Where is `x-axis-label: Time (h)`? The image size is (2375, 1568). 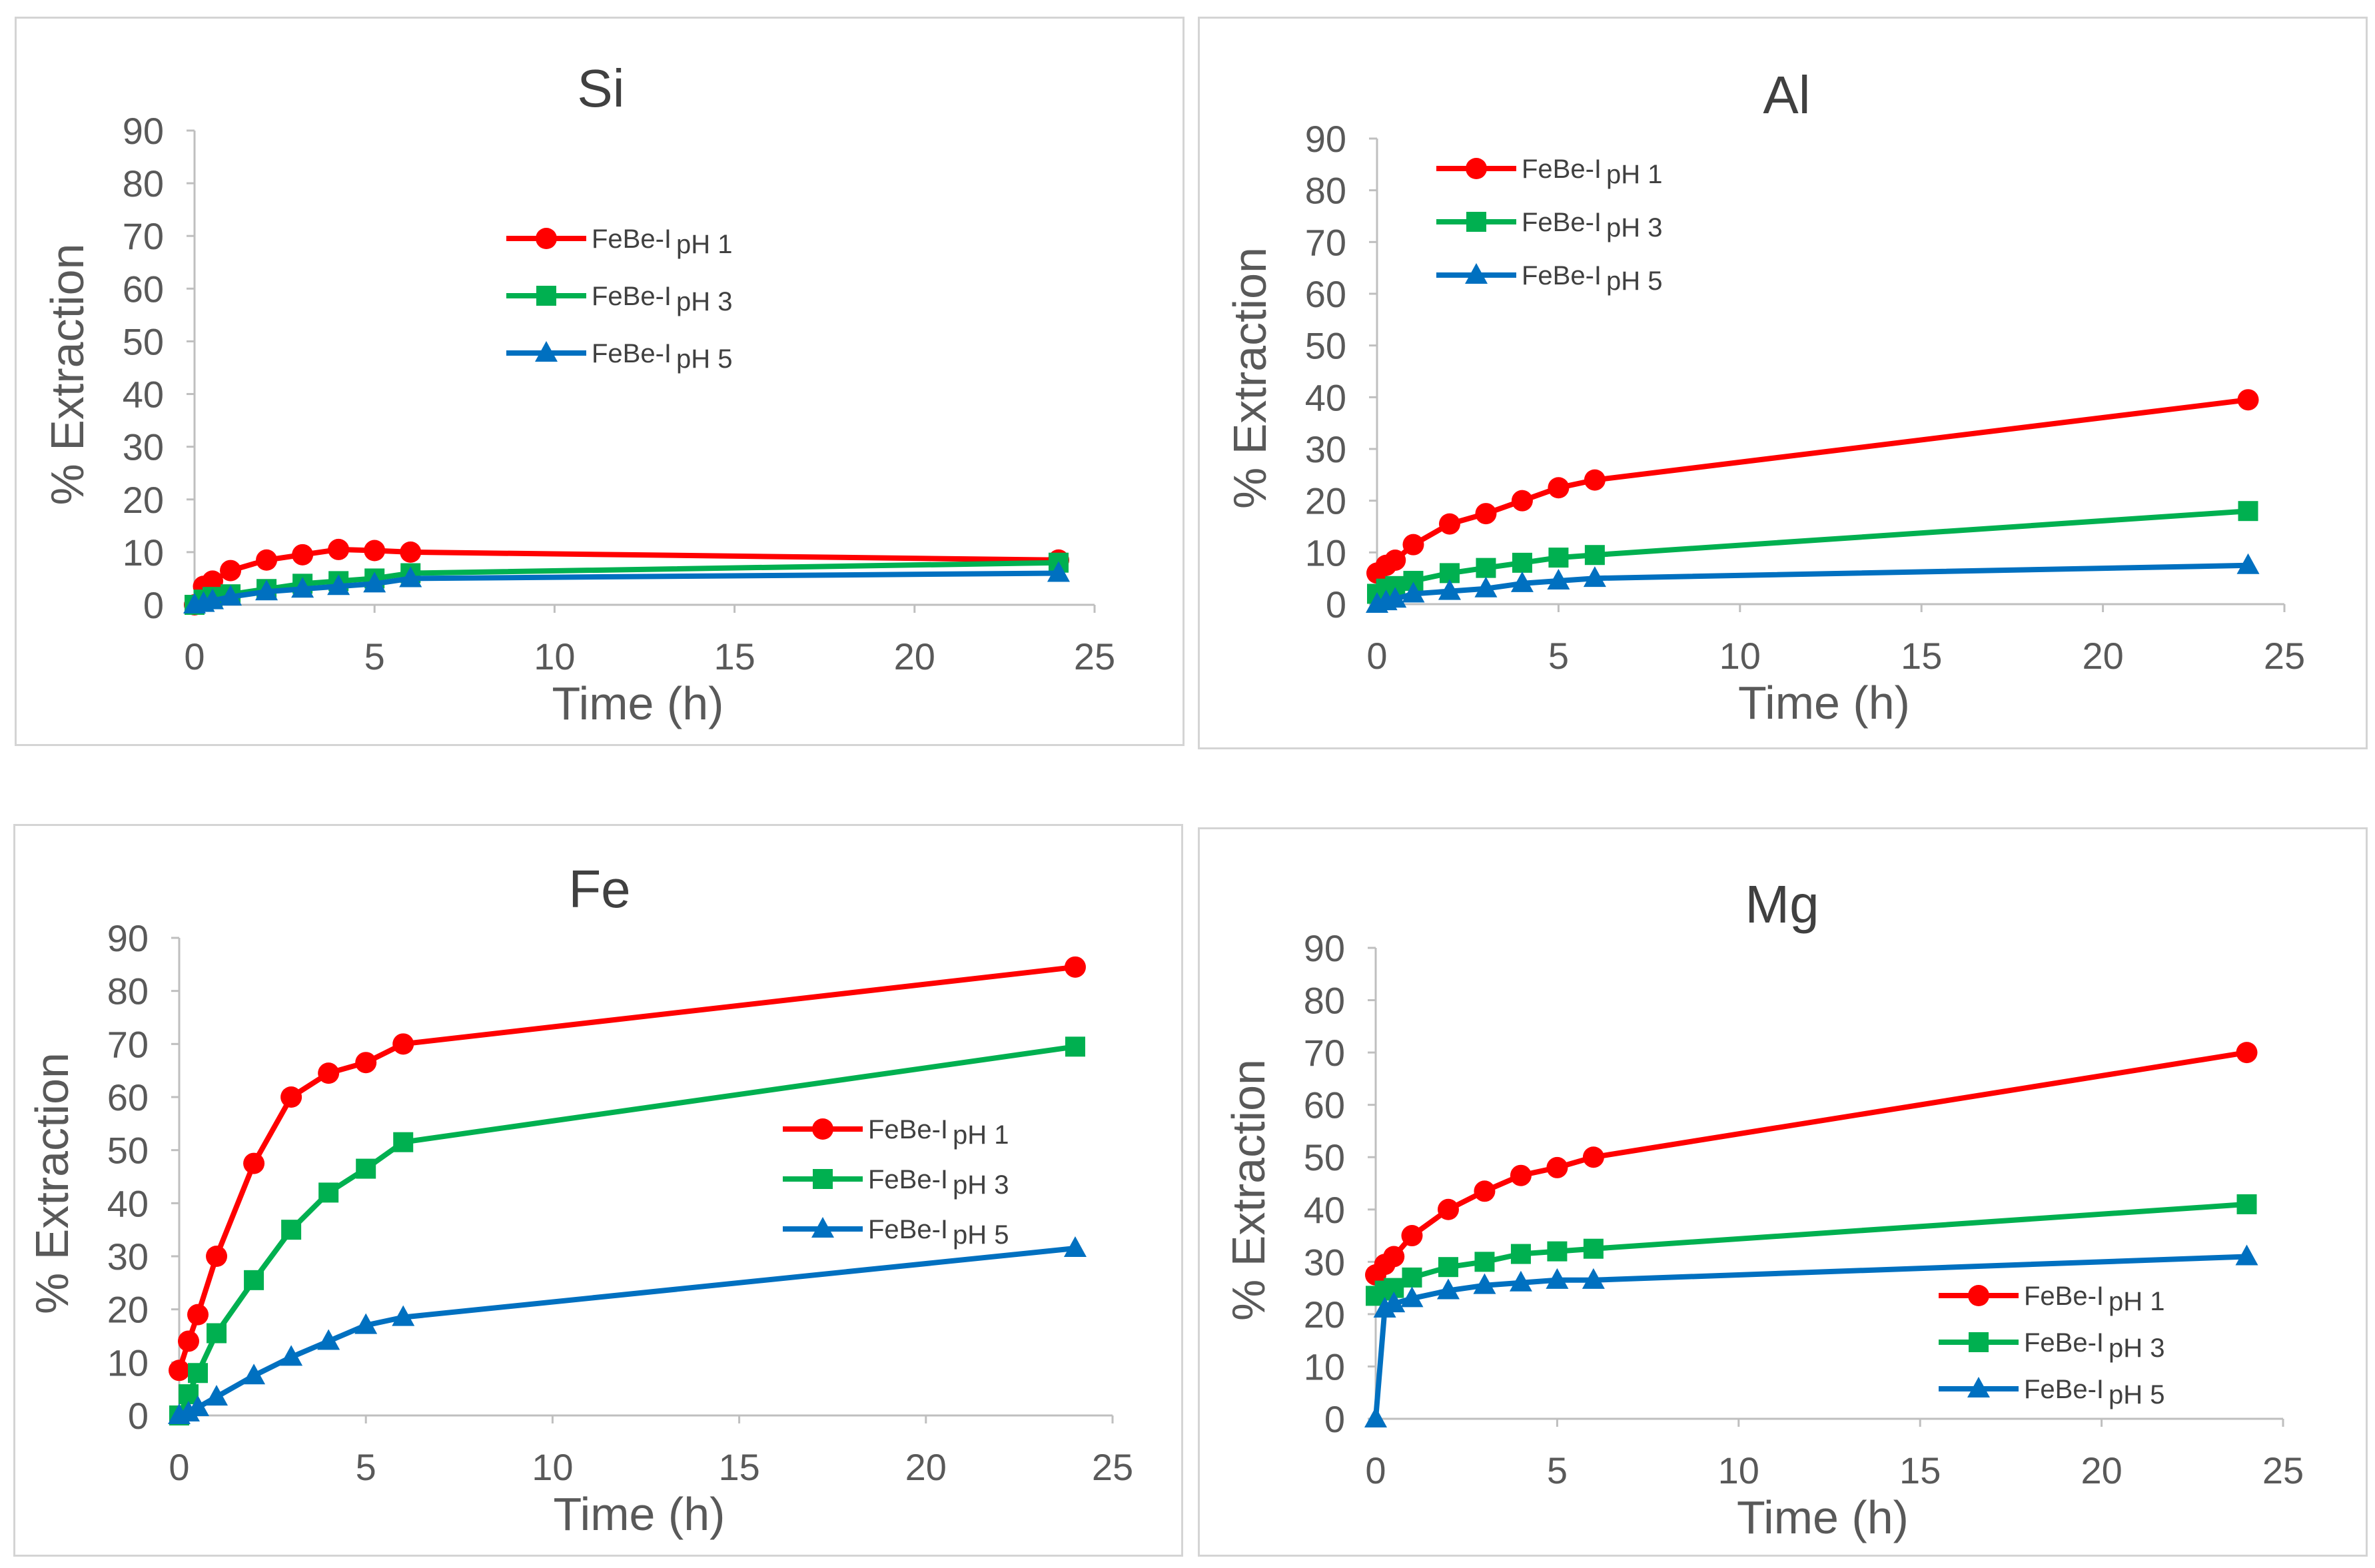 x-axis-label: Time (h) is located at coordinates (1823, 1517).